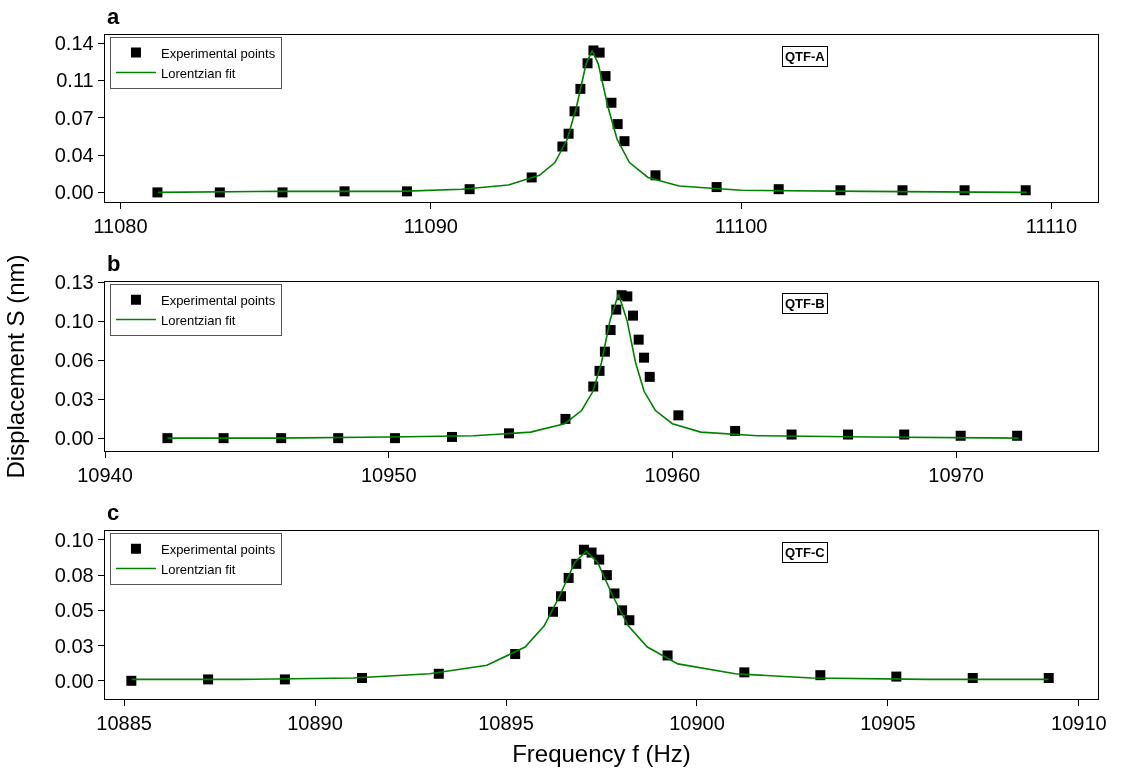 Image resolution: width=1133 pixels, height=783 pixels. Describe the element at coordinates (672, 475) in the screenshot. I see `x-tick-label: 10960` at that location.